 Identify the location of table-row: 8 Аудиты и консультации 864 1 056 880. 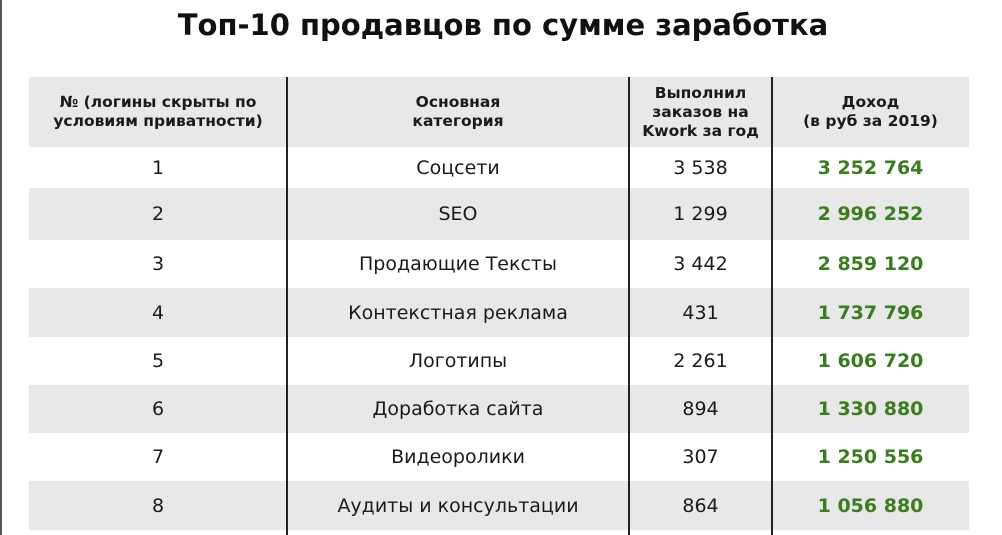
(499, 505).